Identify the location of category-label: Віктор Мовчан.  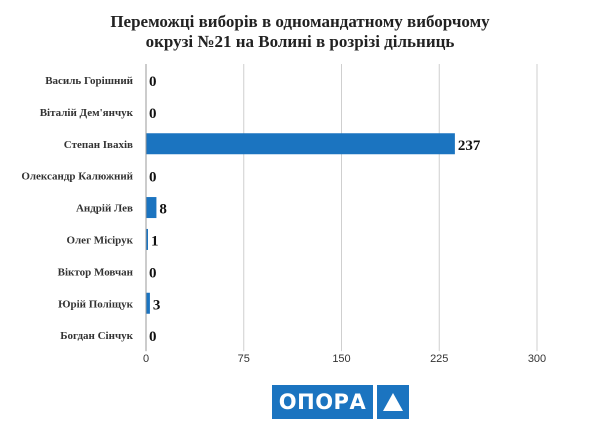
(96, 272).